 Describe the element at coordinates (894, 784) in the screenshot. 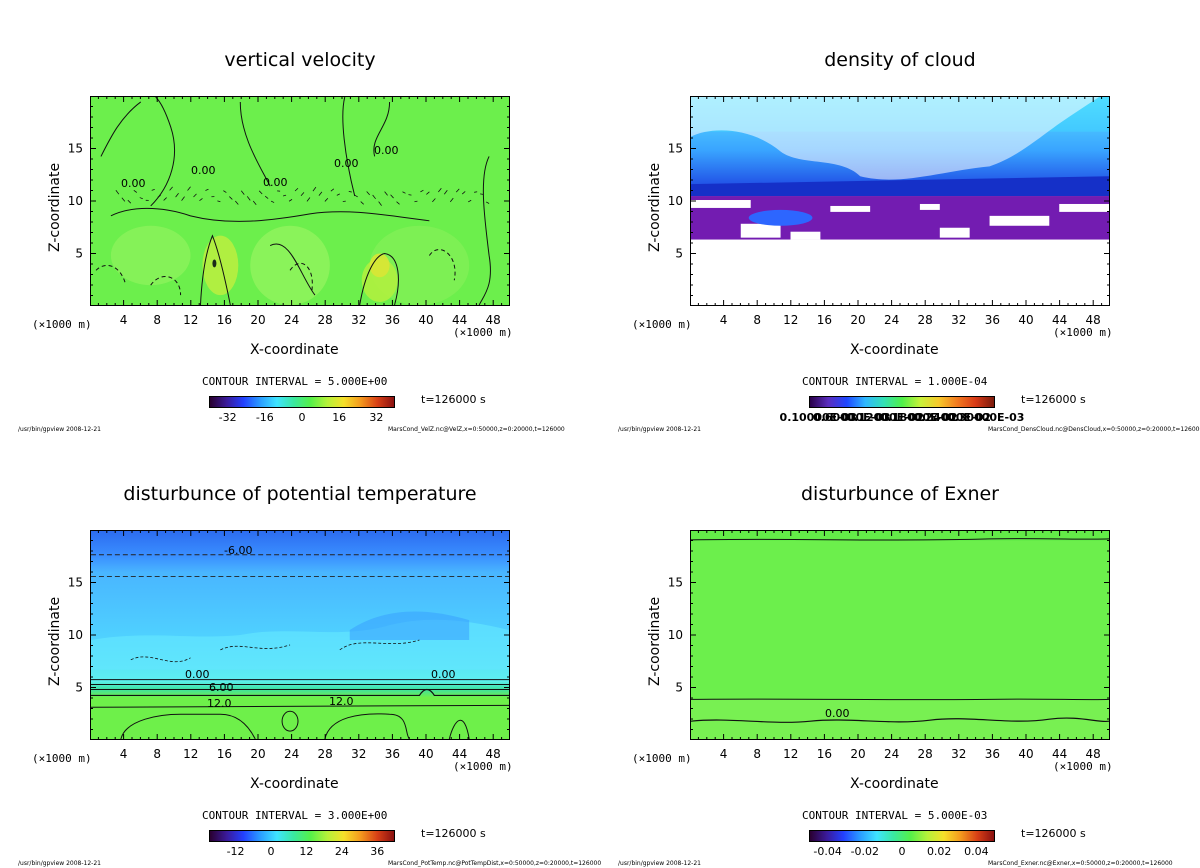

I see `x-axis-label: X-coordinate` at that location.